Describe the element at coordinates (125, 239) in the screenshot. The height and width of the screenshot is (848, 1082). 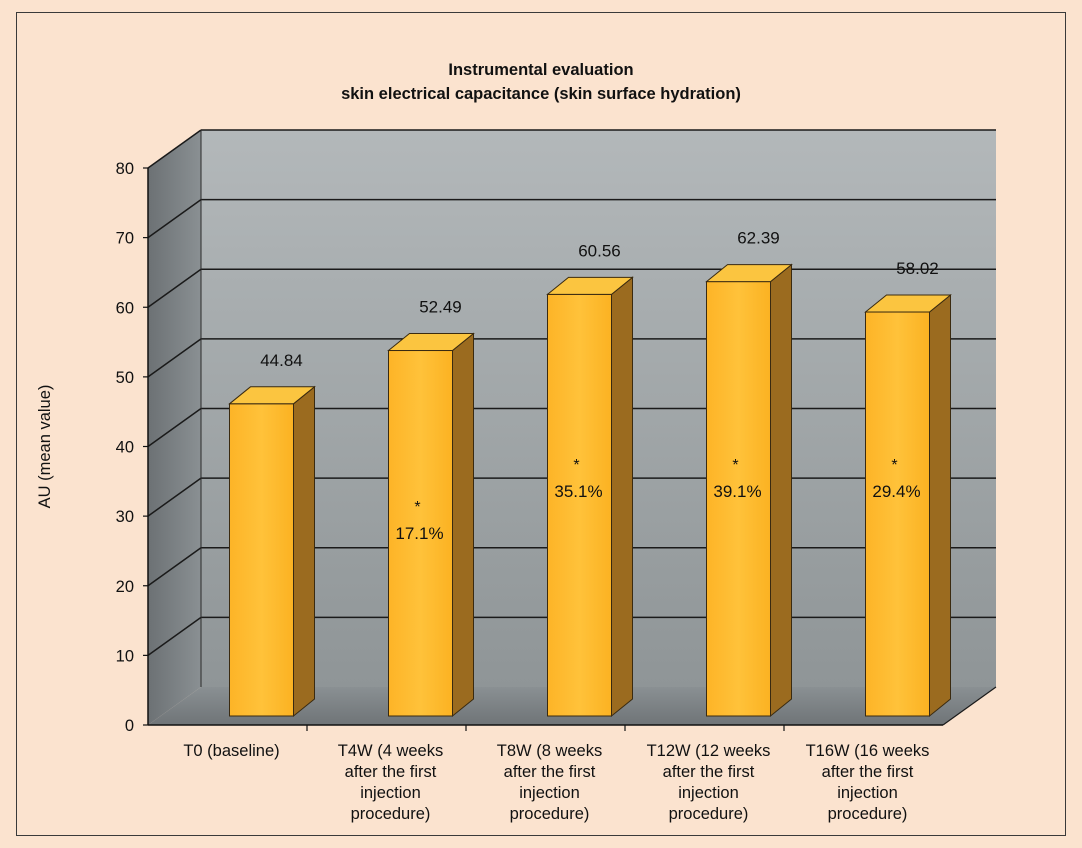
I see `y-tick-label: 70` at that location.